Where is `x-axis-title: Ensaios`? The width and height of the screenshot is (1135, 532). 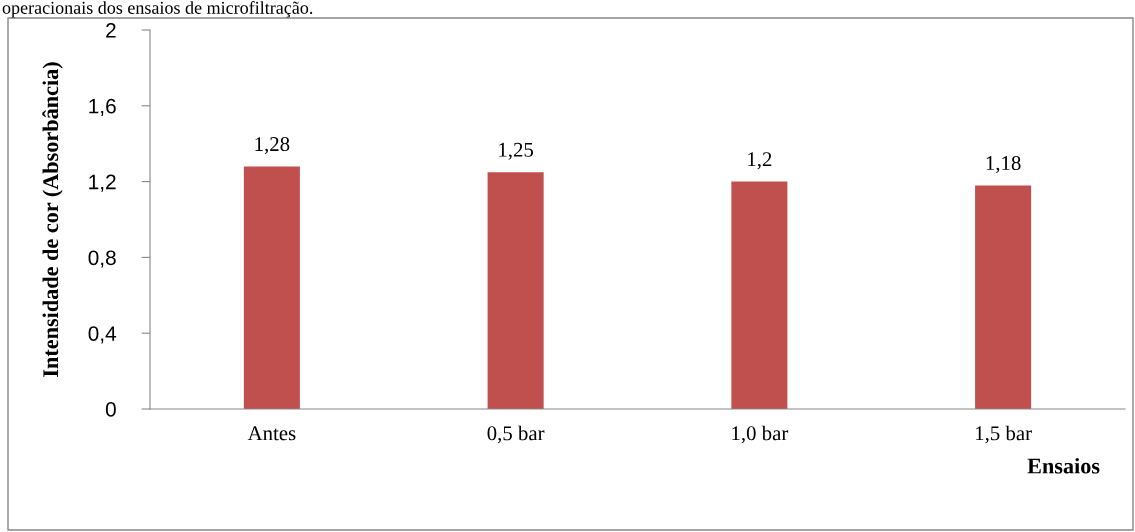
x-axis-title: Ensaios is located at coordinates (1063, 465).